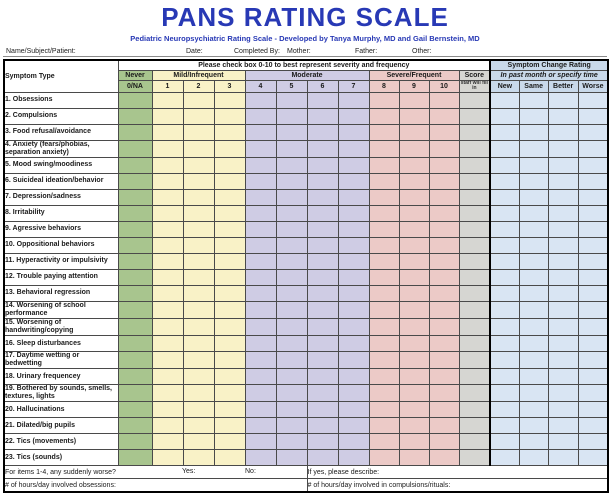 The image size is (610, 502). Describe the element at coordinates (474, 377) in the screenshot. I see `score-cell-row18` at that location.